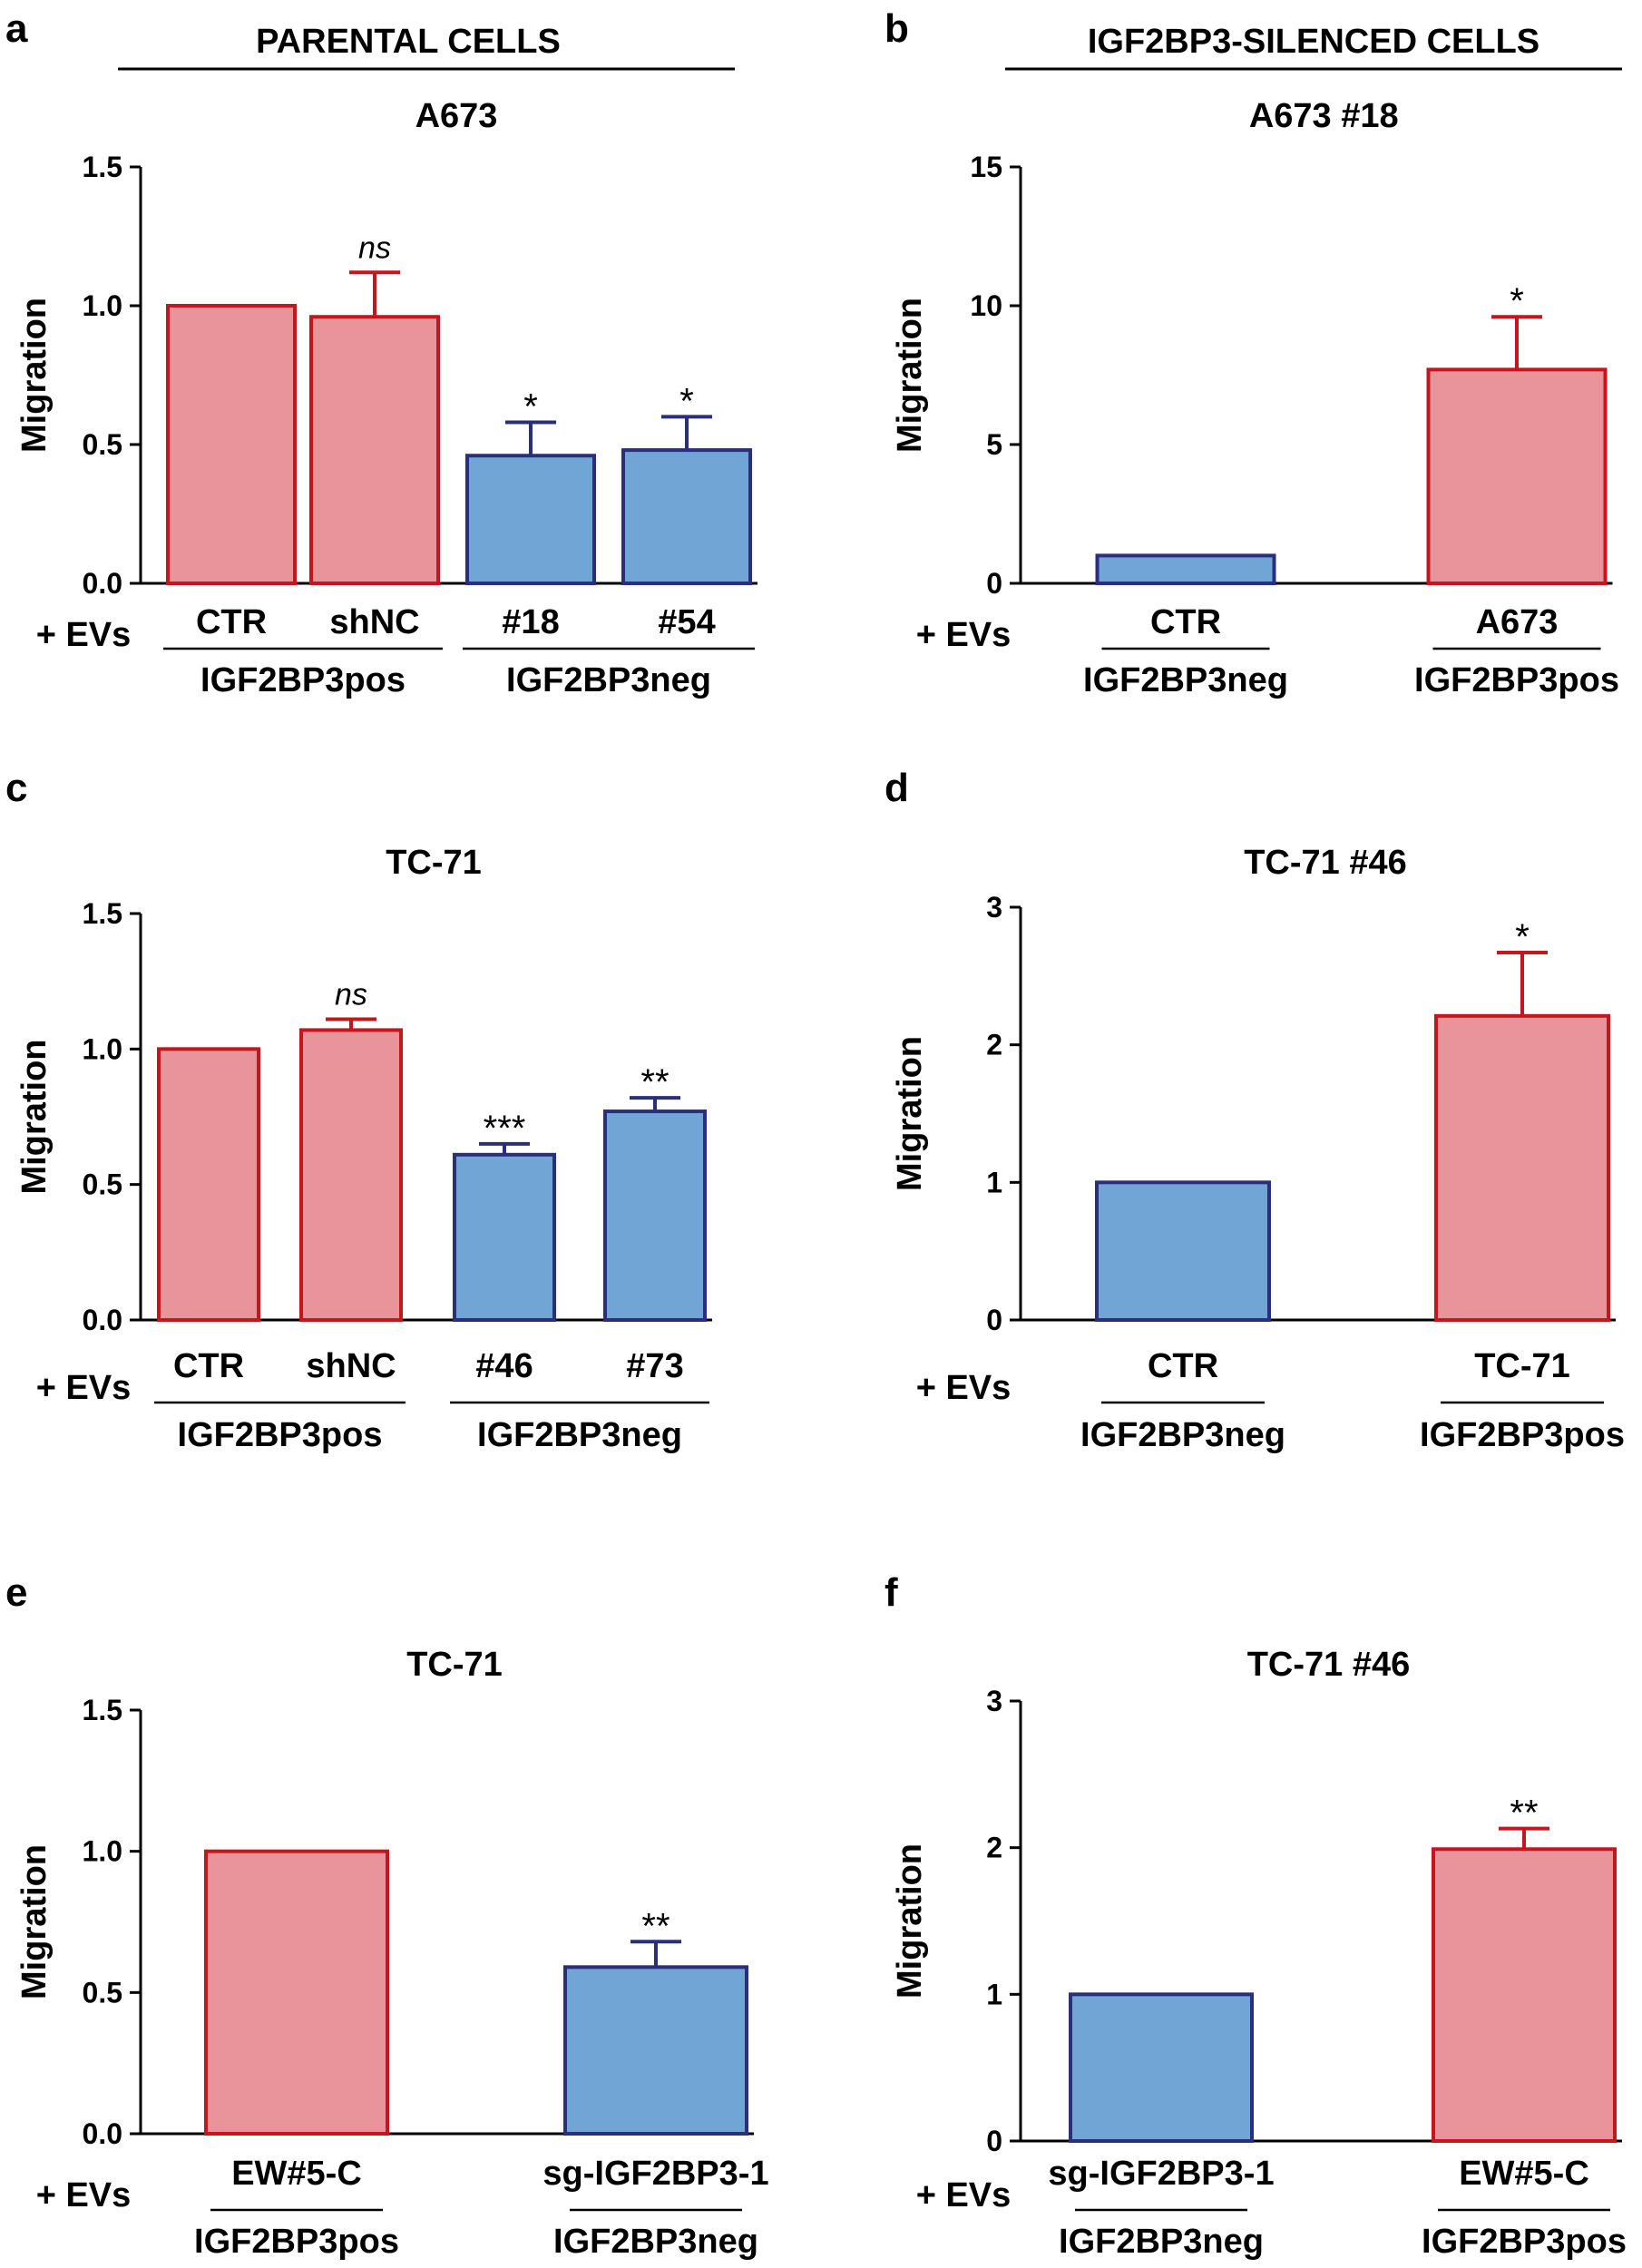 This screenshot has width=1642, height=2268. What do you see at coordinates (655, 1926) in the screenshot?
I see `significance-label: **` at bounding box center [655, 1926].